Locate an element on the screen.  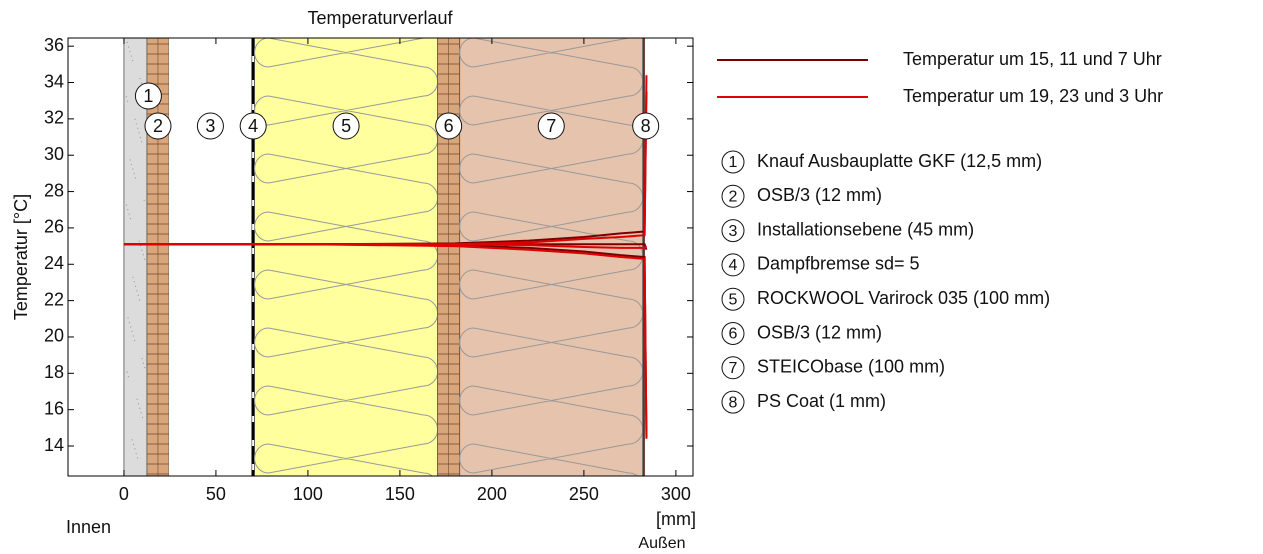
y-tick-label: 22 is located at coordinates (54, 299).